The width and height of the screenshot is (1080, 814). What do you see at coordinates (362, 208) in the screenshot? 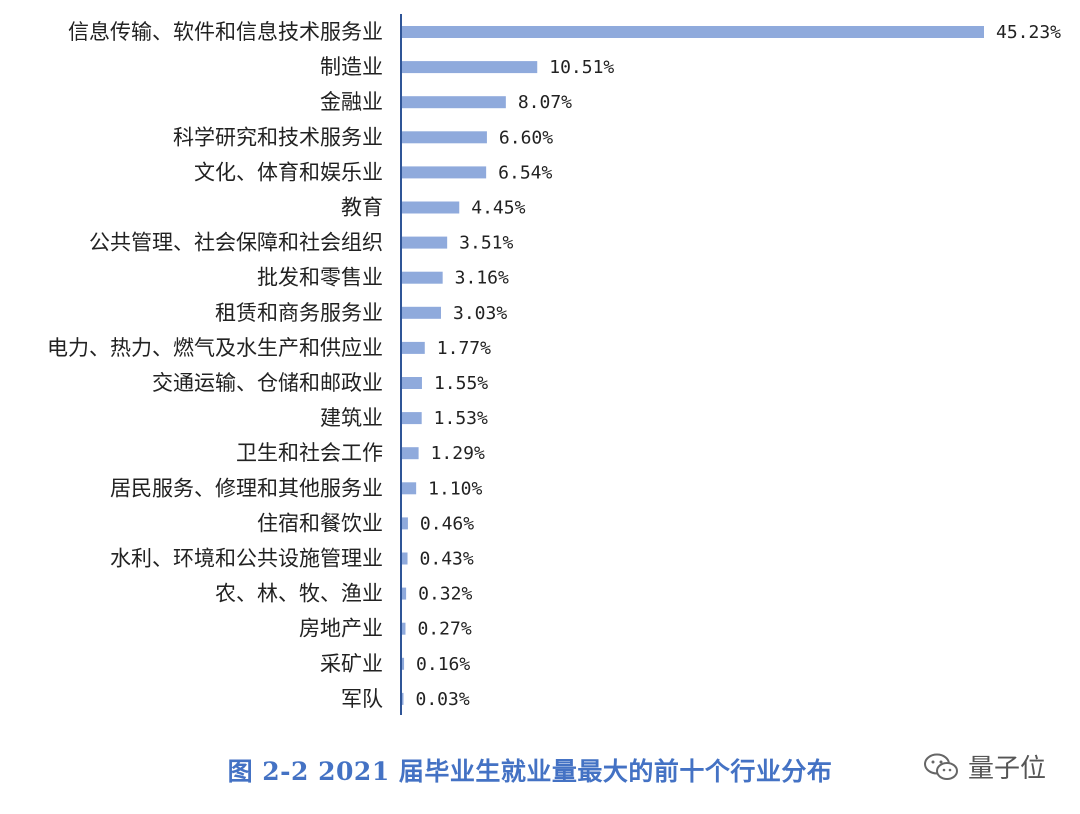
I see `category-label: 教育` at bounding box center [362, 208].